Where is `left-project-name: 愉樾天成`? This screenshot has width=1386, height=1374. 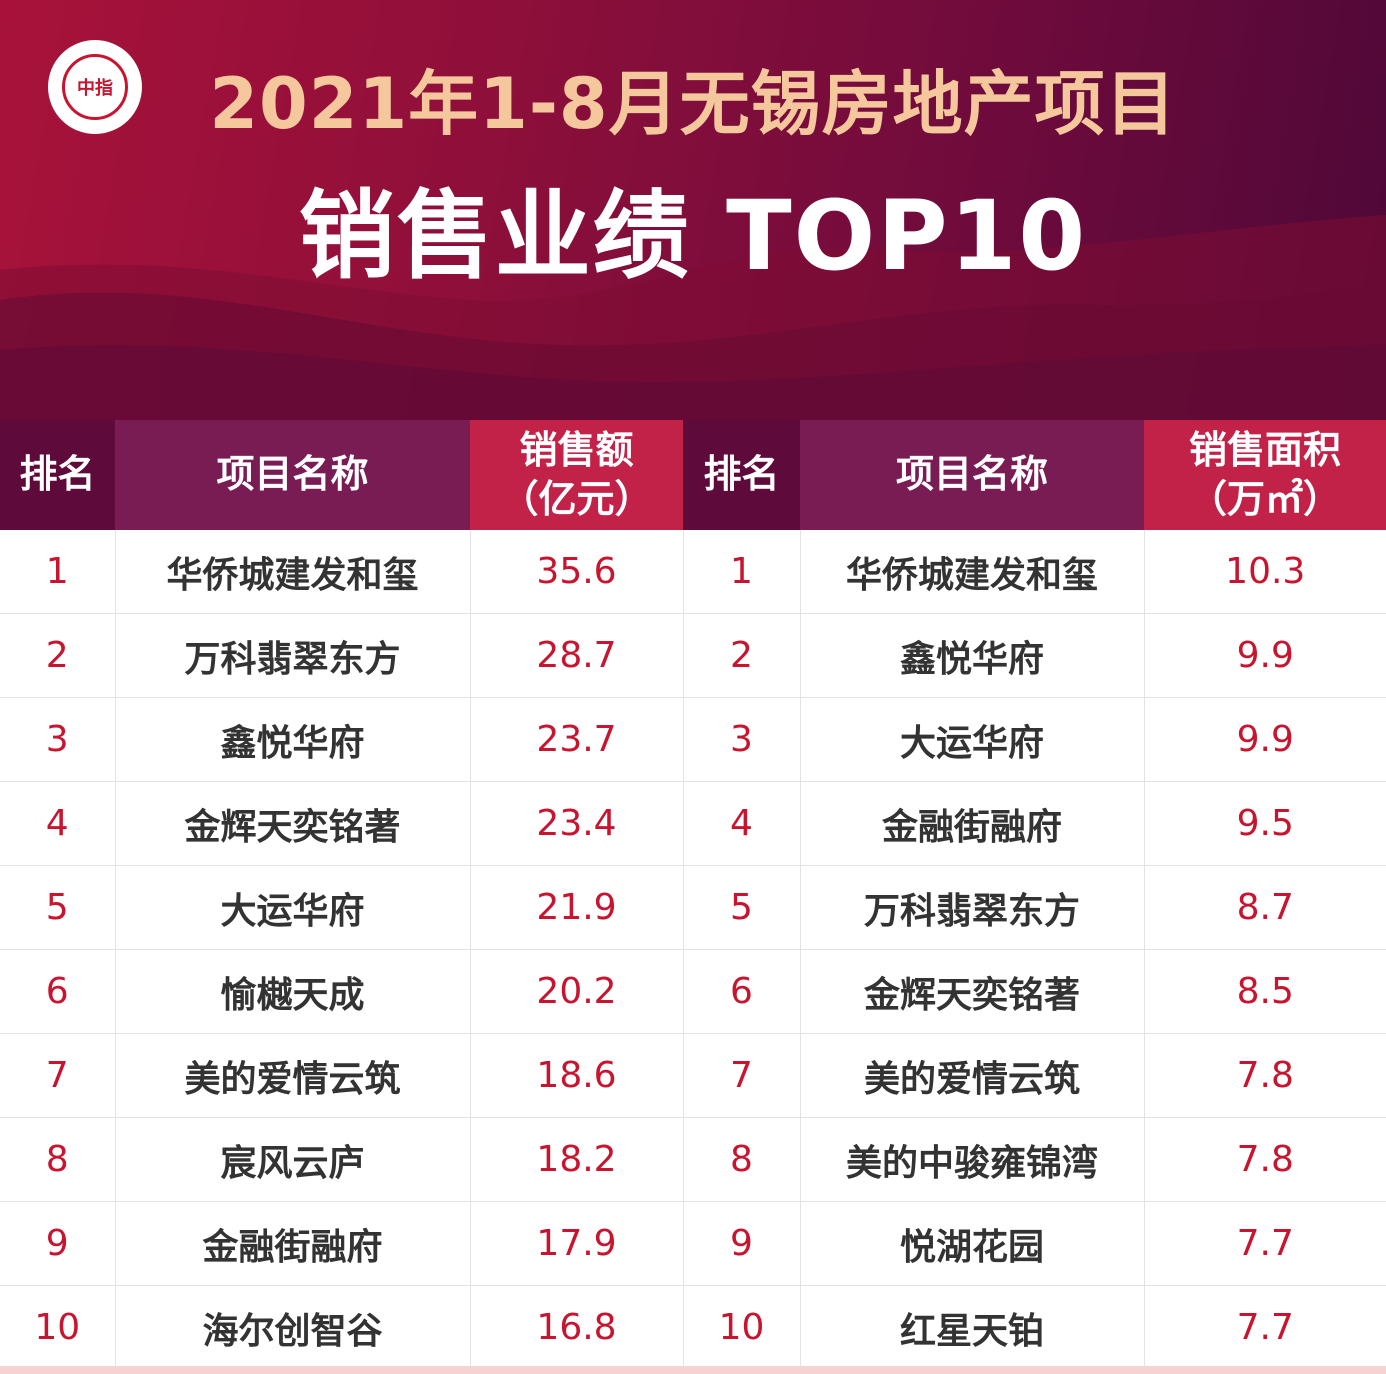
left-project-name: 愉樾天成 is located at coordinates (293, 991).